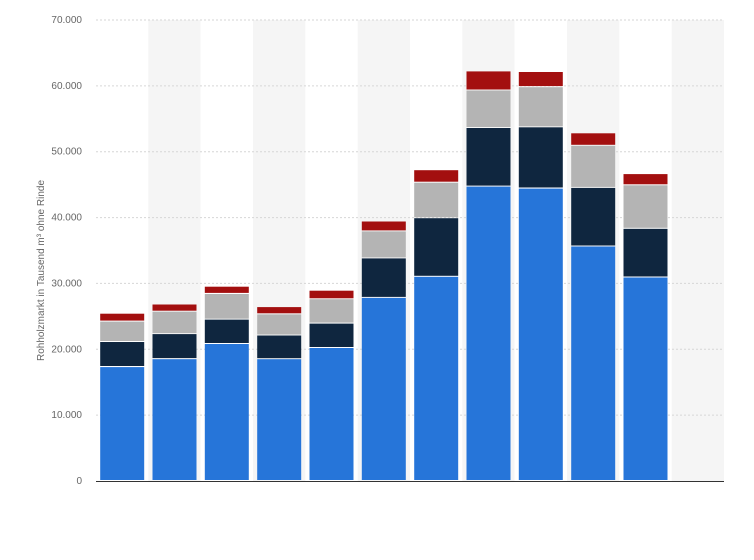  Describe the element at coordinates (41, 270) in the screenshot. I see `y-axis-title: Rohholzmarkt in Tausend m³ ohne Rinde` at that location.